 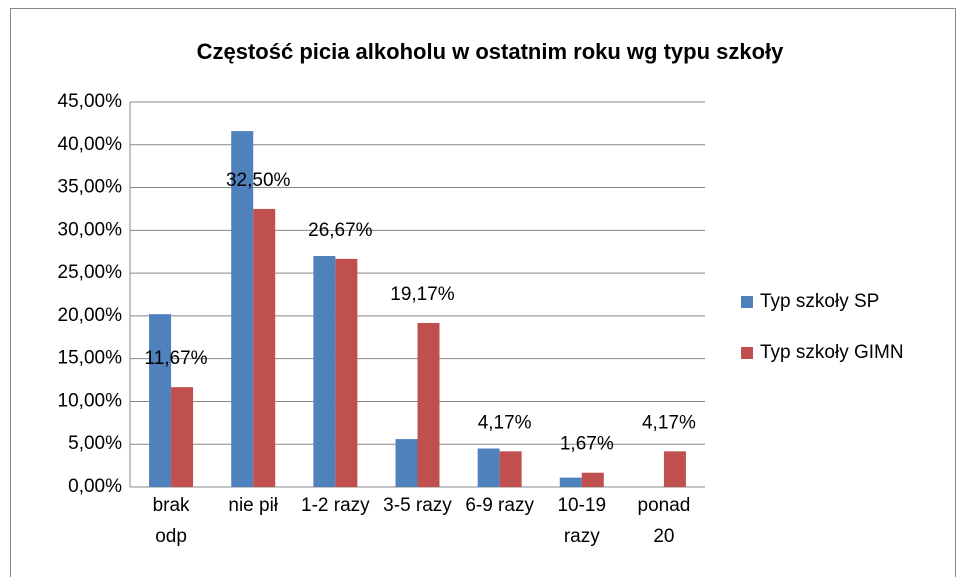 I want to click on x-tick-label: 3-5 razy, so click(x=417, y=505).